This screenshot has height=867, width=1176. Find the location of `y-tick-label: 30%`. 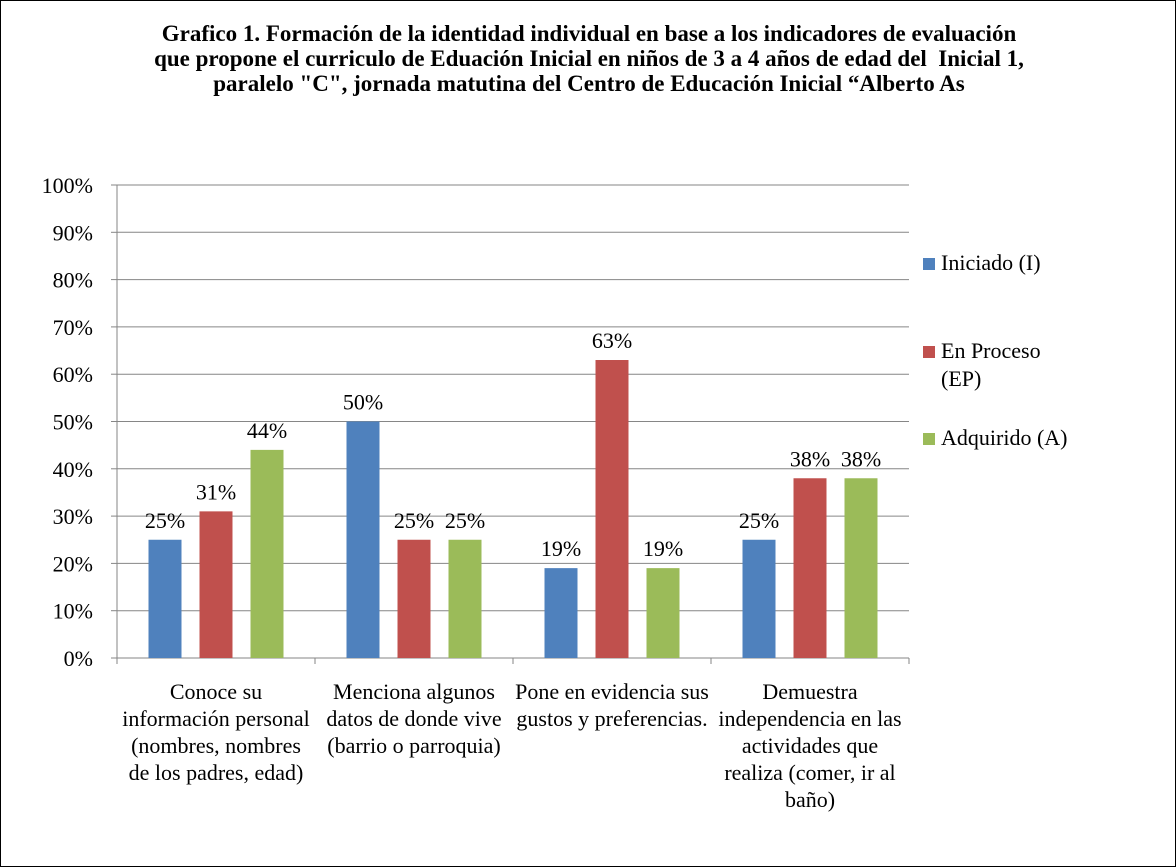

y-tick-label: 30% is located at coordinates (73, 516).